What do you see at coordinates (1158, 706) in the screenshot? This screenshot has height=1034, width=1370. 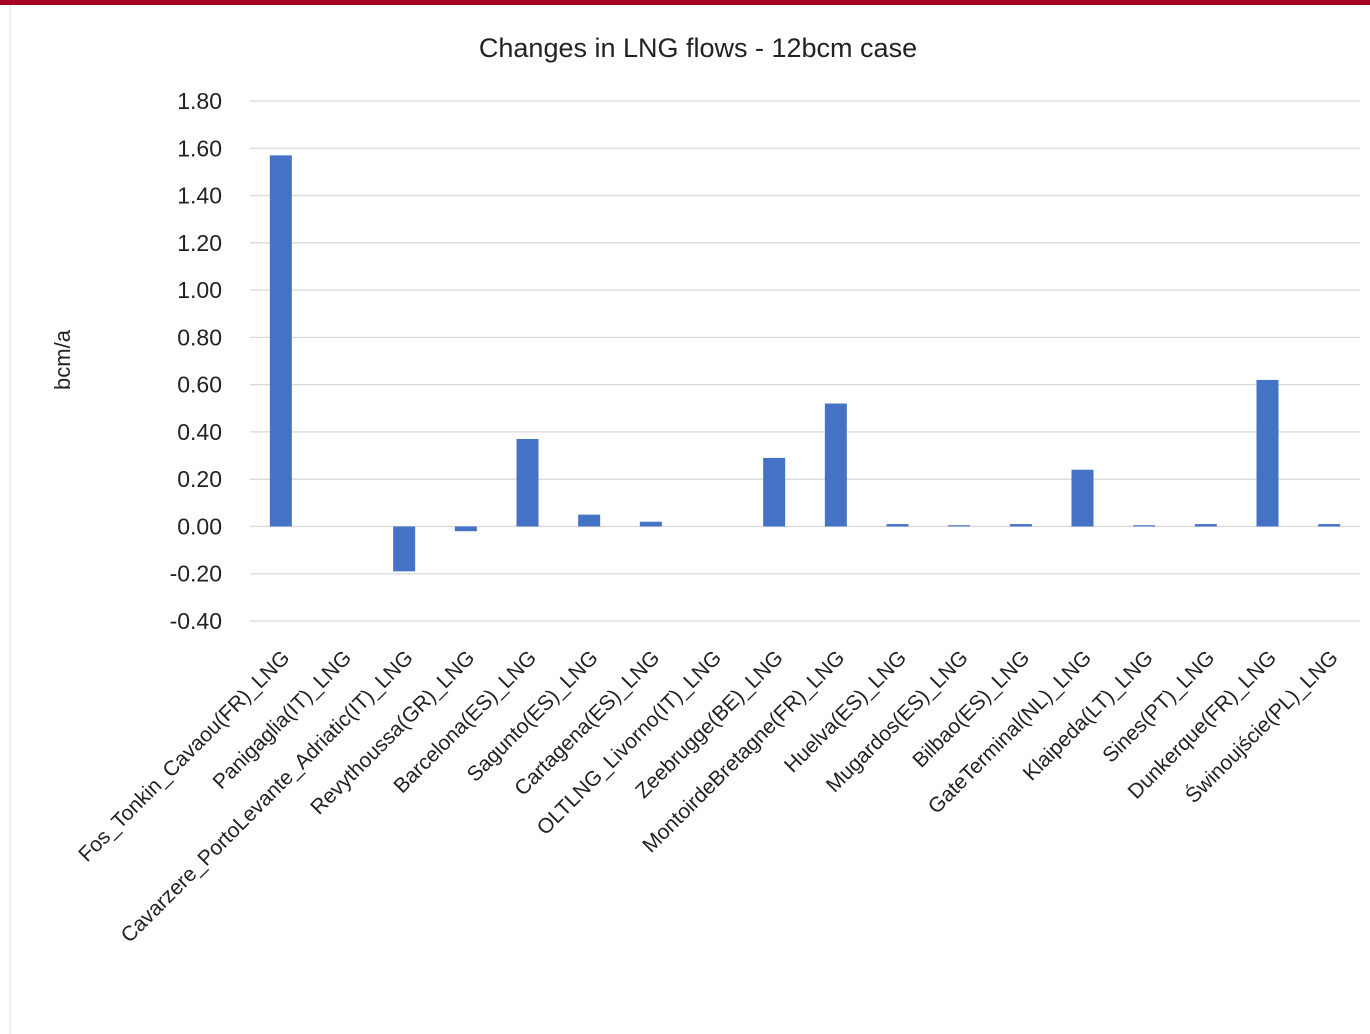 I see `x-tick-label: Sines(PT)_LNG` at bounding box center [1158, 706].